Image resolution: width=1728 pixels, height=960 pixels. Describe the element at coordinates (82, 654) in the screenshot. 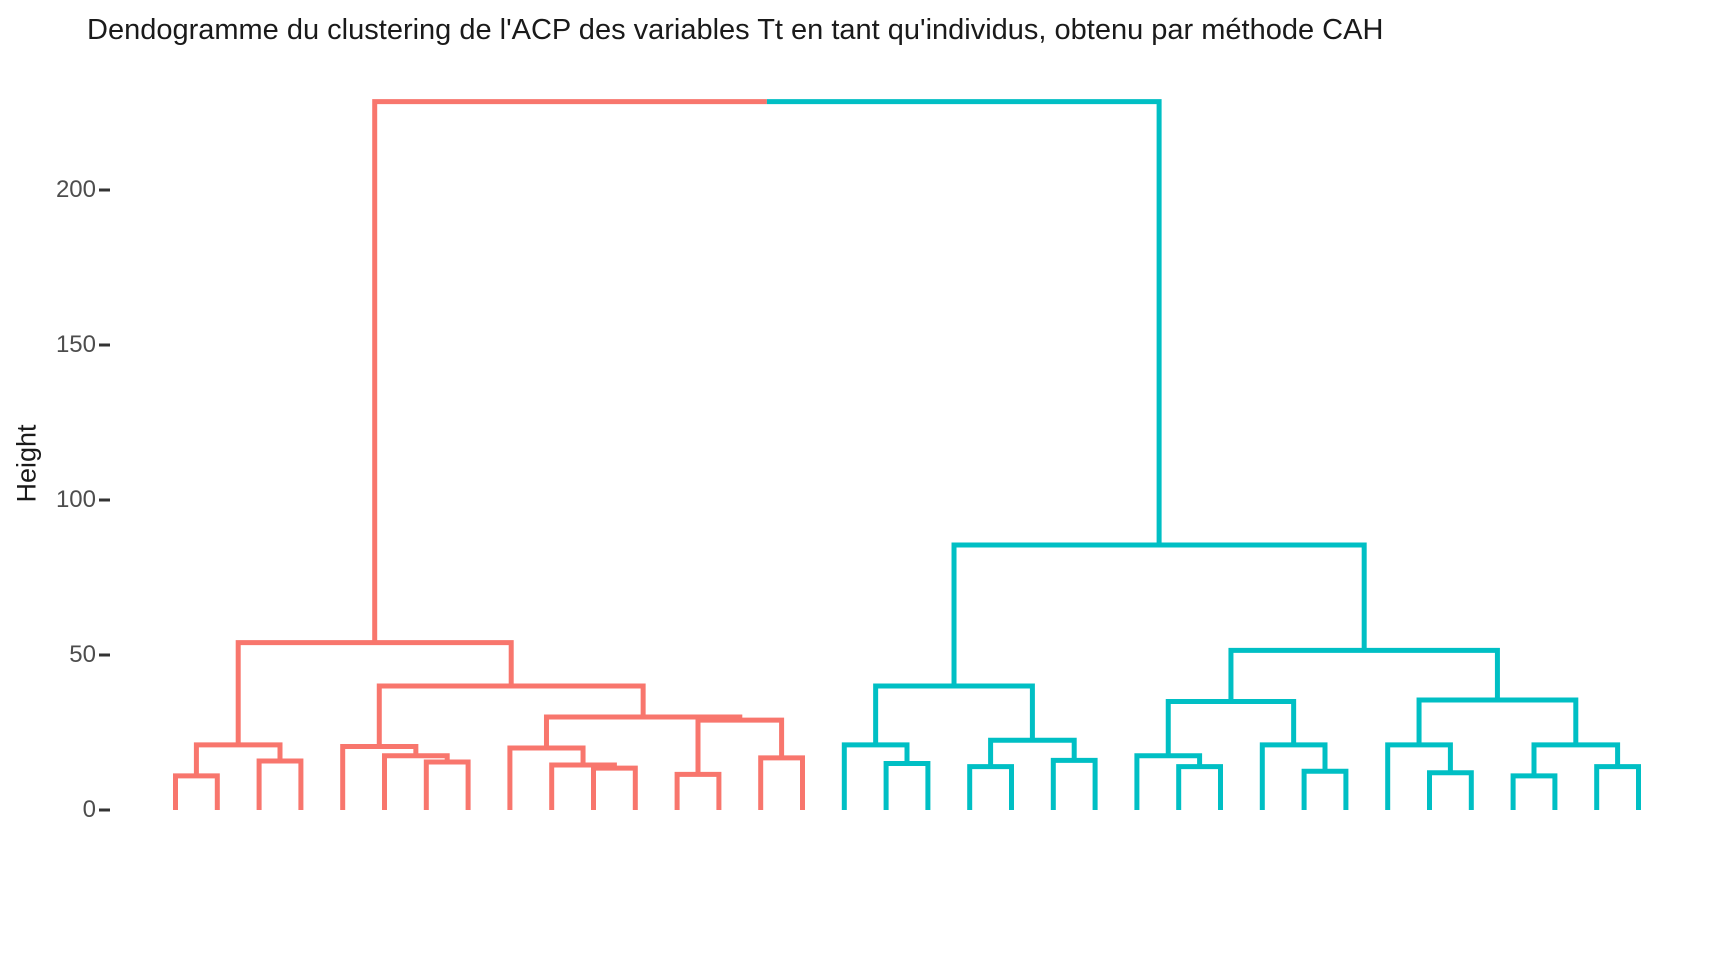

I see `y-tick-label: 50` at that location.